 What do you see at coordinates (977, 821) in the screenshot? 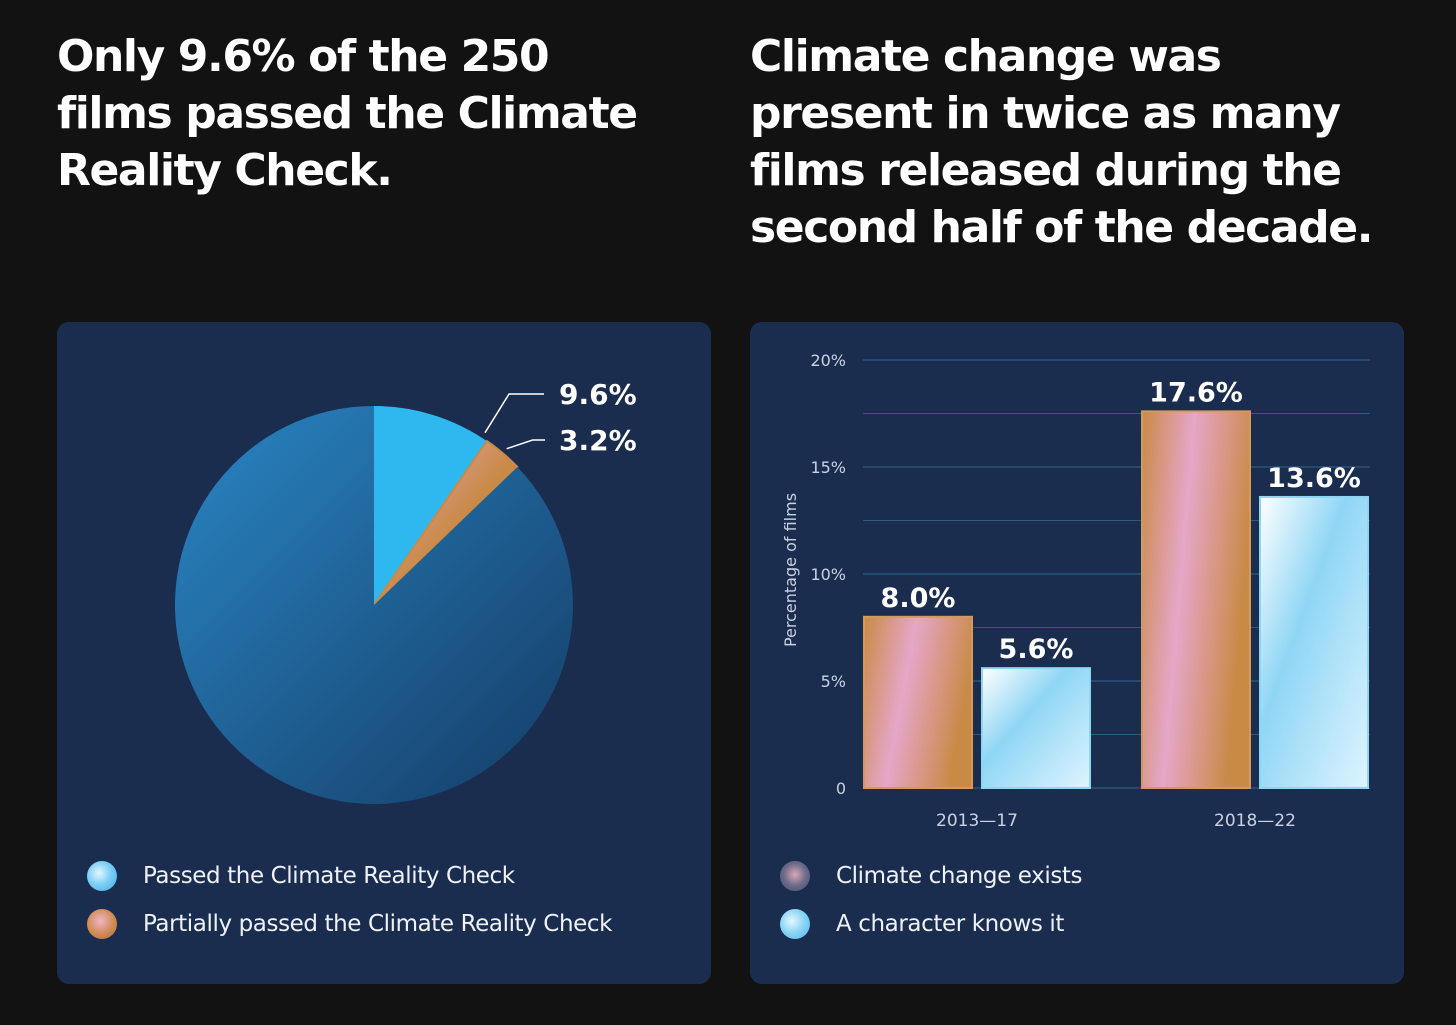
I see `x-tick-label: 2013—17` at bounding box center [977, 821].